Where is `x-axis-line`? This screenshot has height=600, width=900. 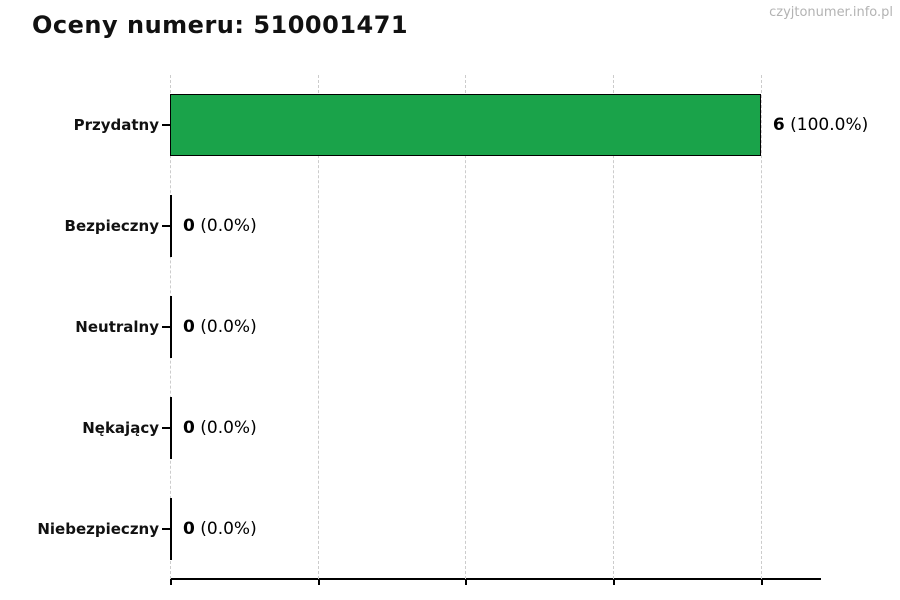
x-axis-line is located at coordinates (495, 579).